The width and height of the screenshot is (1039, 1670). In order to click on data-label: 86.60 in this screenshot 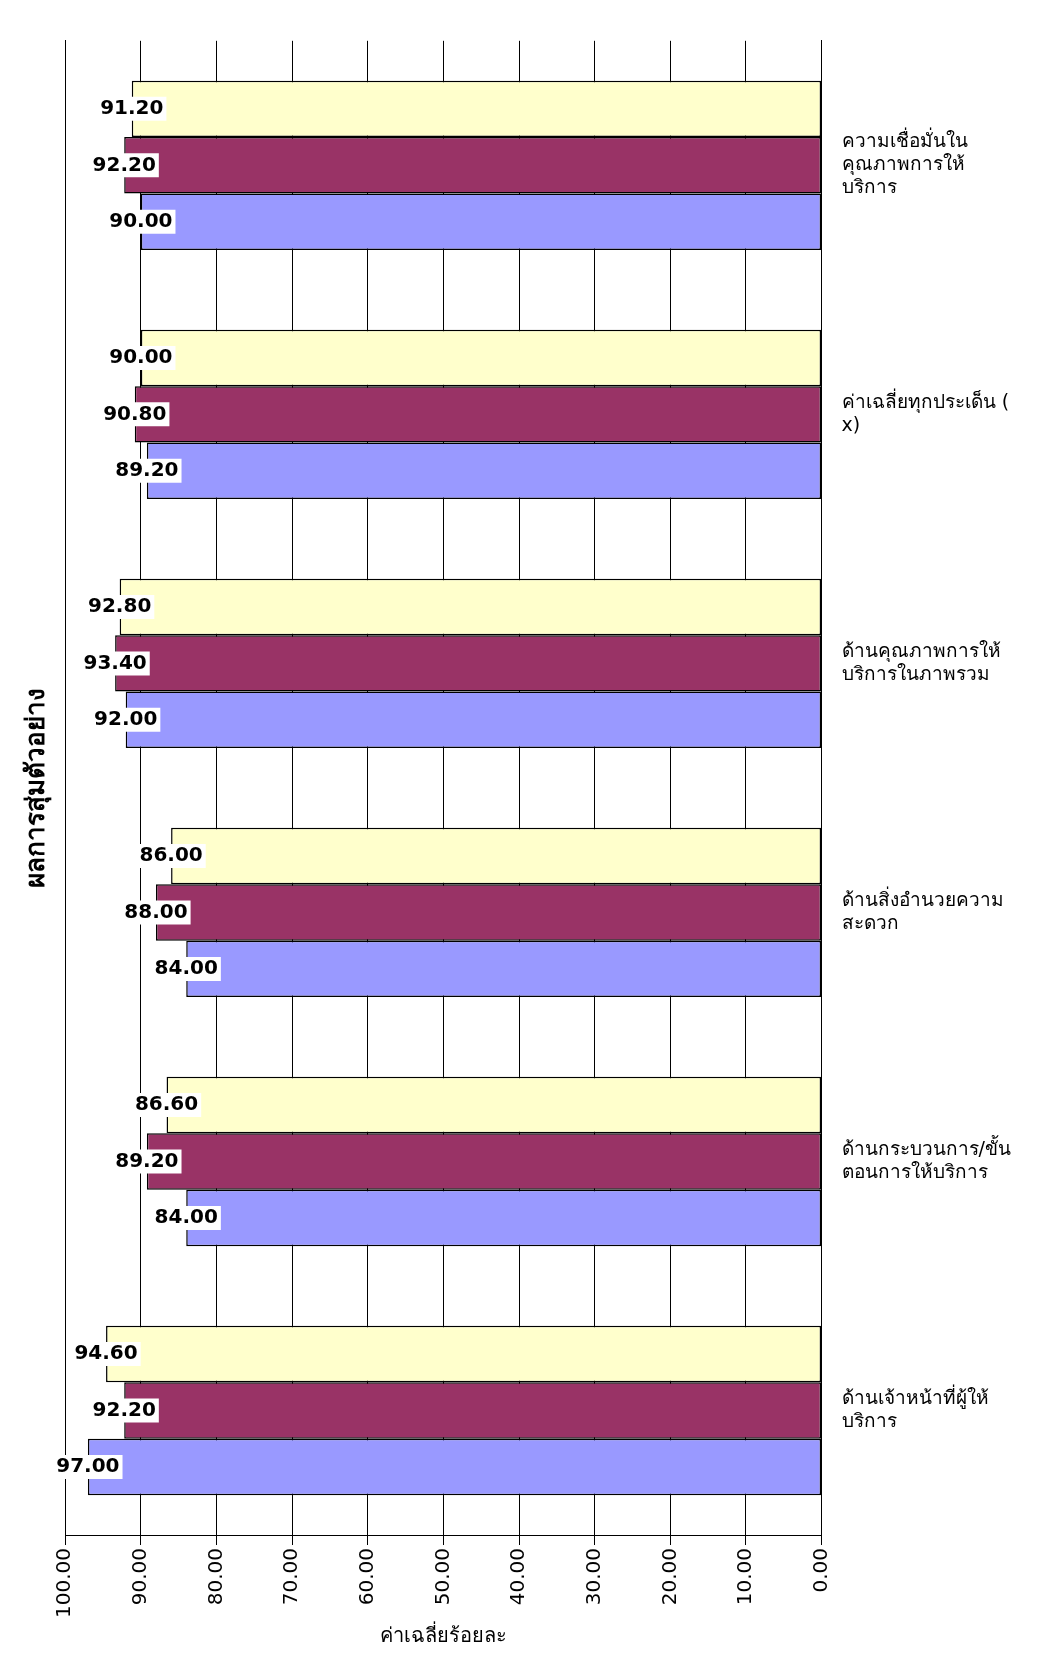, I will do `click(166, 1103)`.